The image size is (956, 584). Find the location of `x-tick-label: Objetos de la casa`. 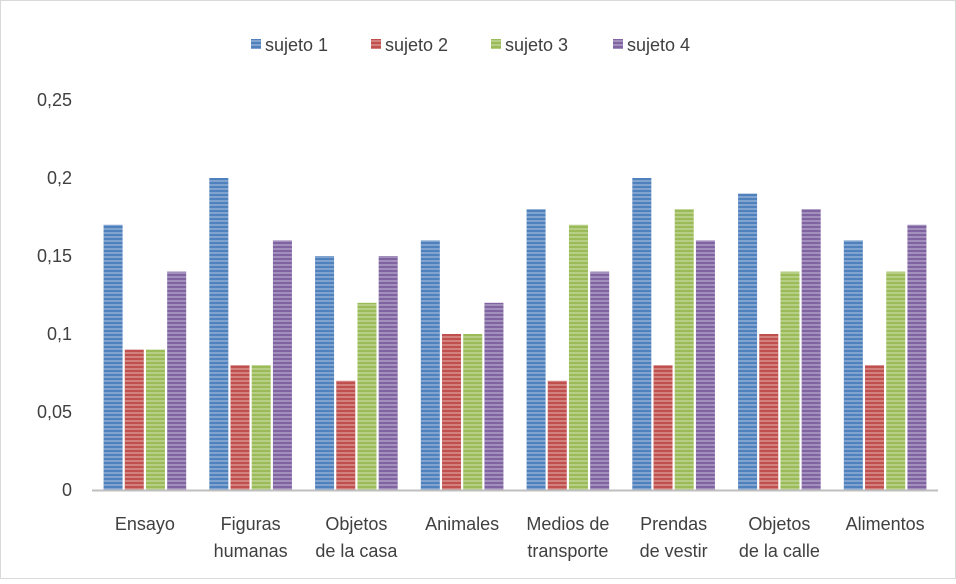

x-tick-label: Objetos de la casa is located at coordinates (356, 537).